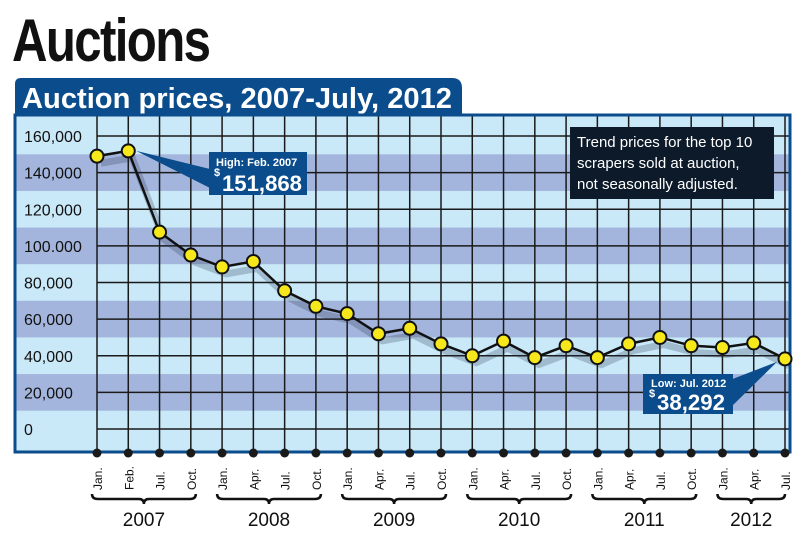 This screenshot has width=800, height=533. Describe the element at coordinates (237, 99) in the screenshot. I see `chart-title: Auction prices, 2007-July, 2012` at that location.